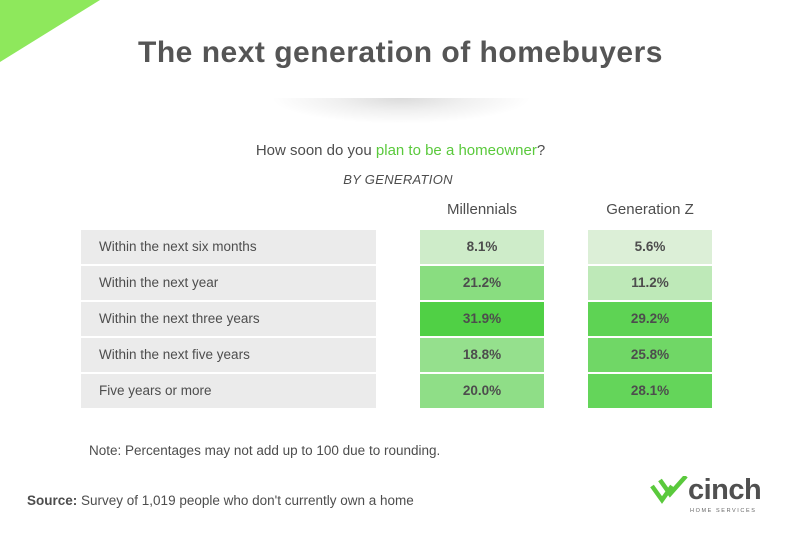 The image size is (801, 538). What do you see at coordinates (456, 150) in the screenshot?
I see `question-highlight: plan to be a homeowner` at bounding box center [456, 150].